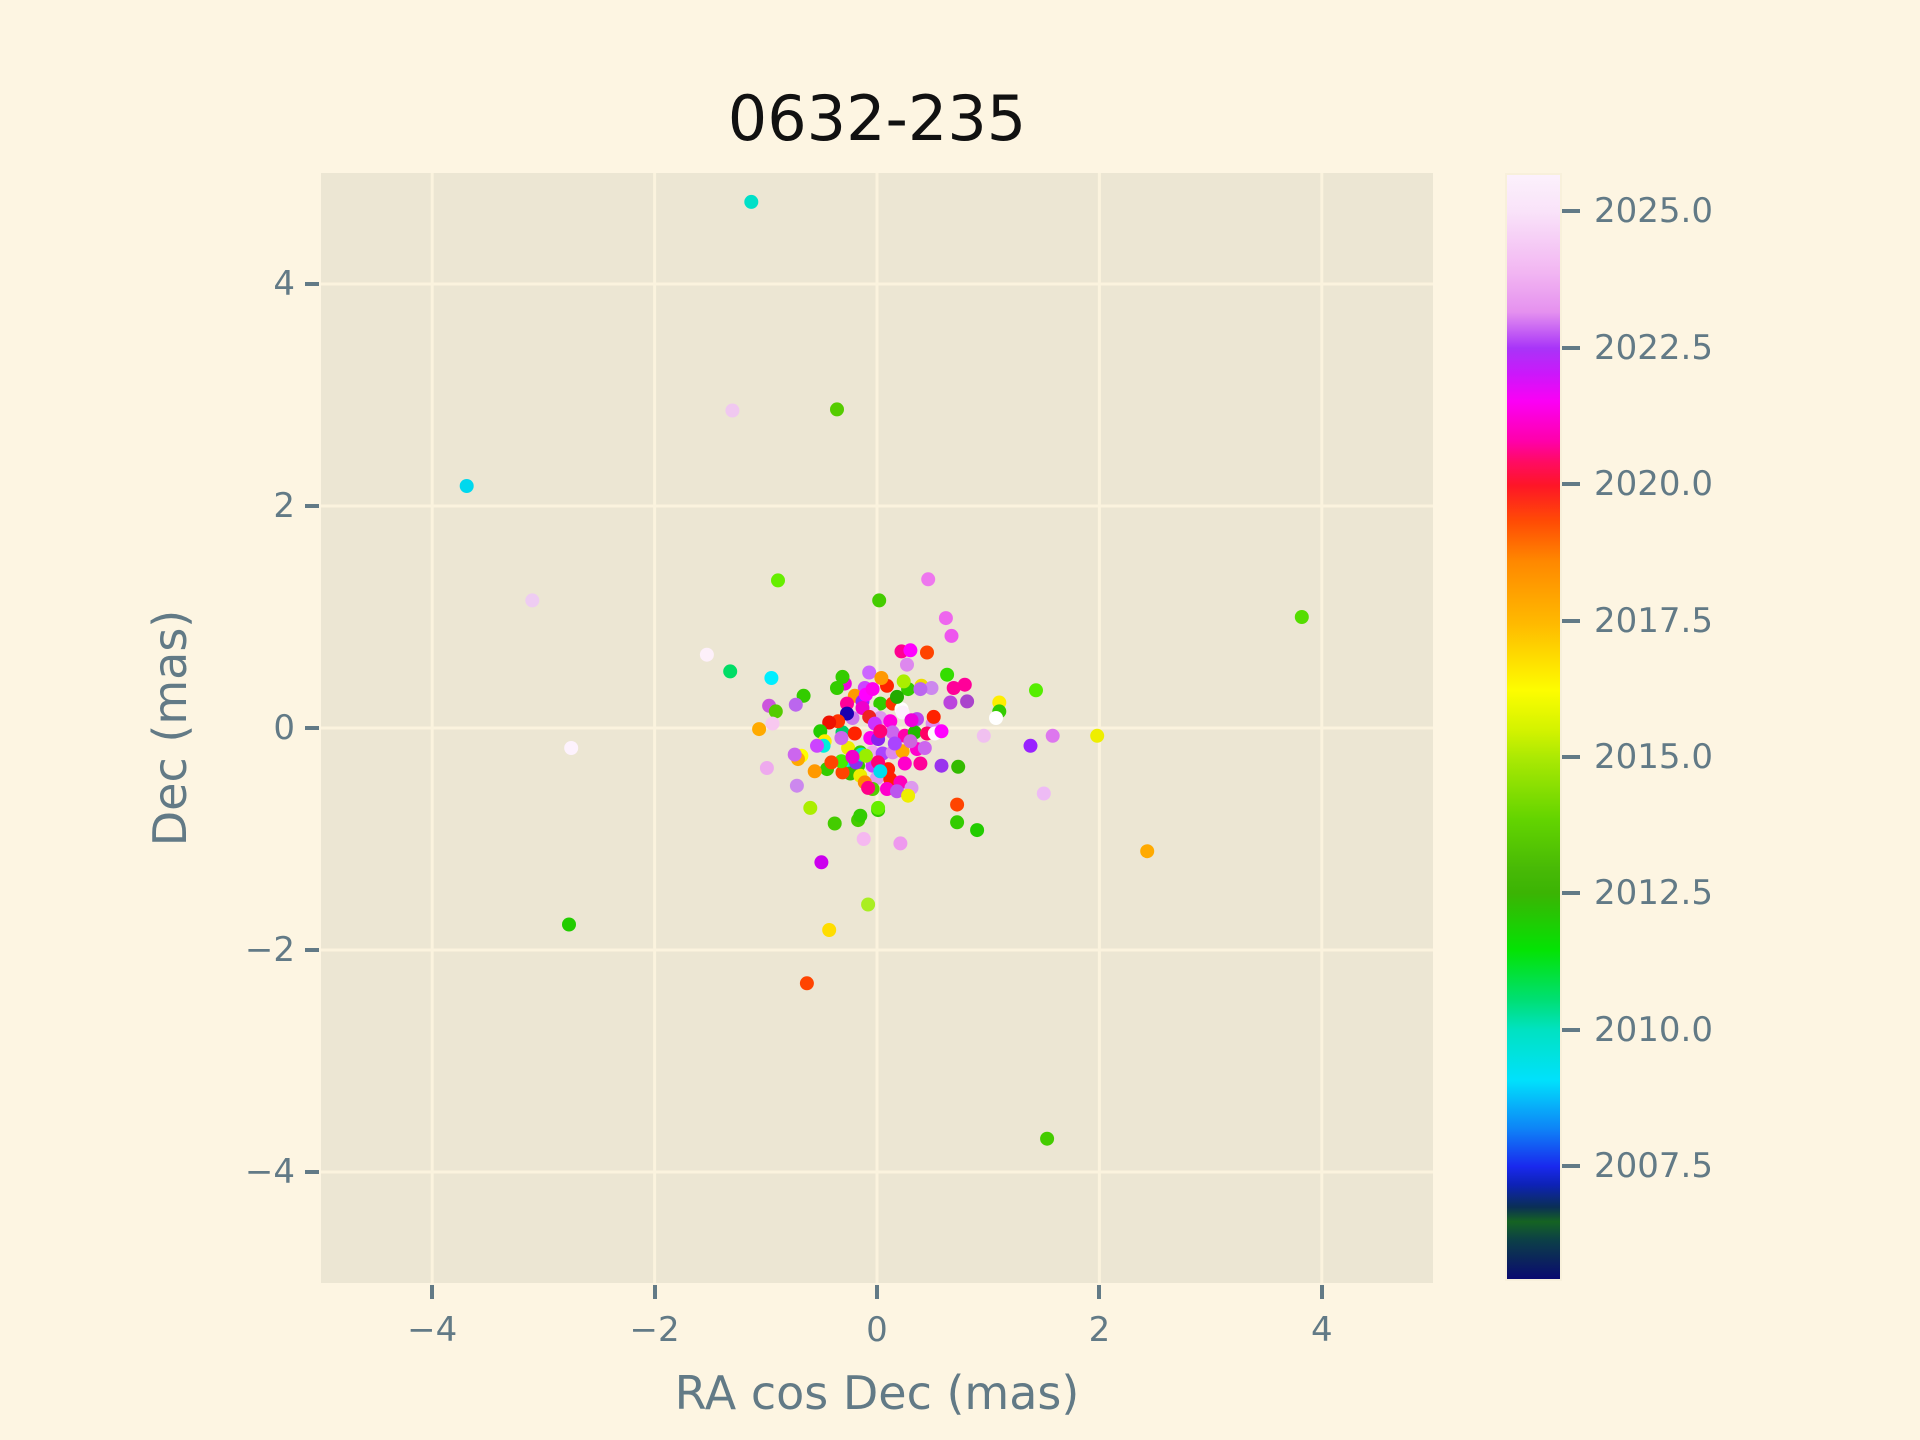 The image size is (1920, 1440). What do you see at coordinates (1653, 211) in the screenshot?
I see `colorbar-tick-label: 2025.0` at bounding box center [1653, 211].